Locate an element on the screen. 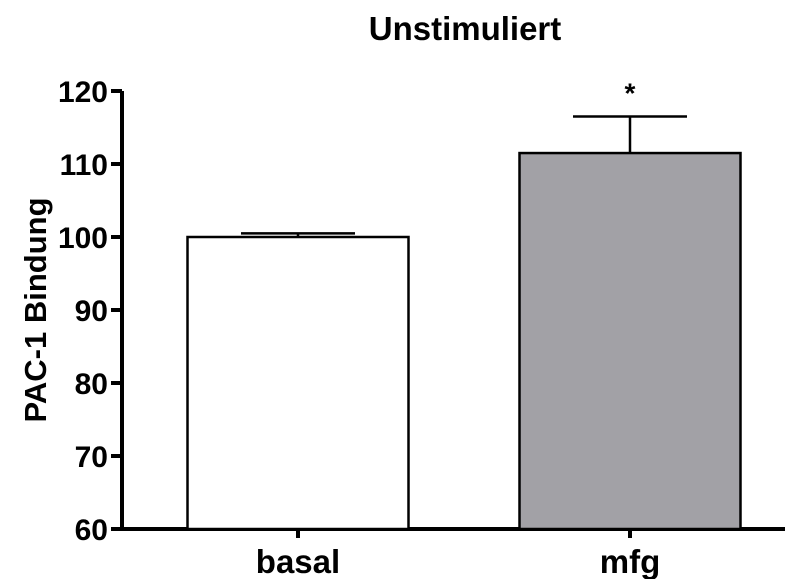 The width and height of the screenshot is (787, 579). y-tick-label: 120 is located at coordinates (83, 92).